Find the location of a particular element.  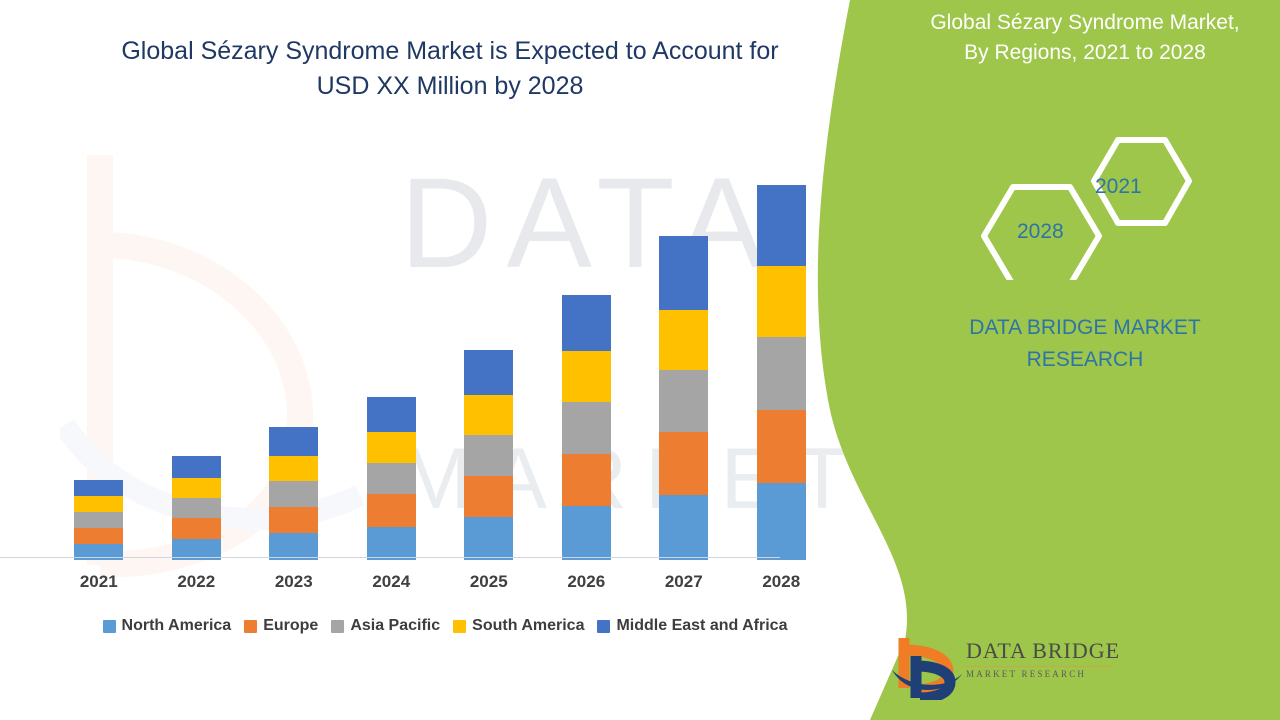

hexagon-2021-shape is located at coordinates (1141, 181).